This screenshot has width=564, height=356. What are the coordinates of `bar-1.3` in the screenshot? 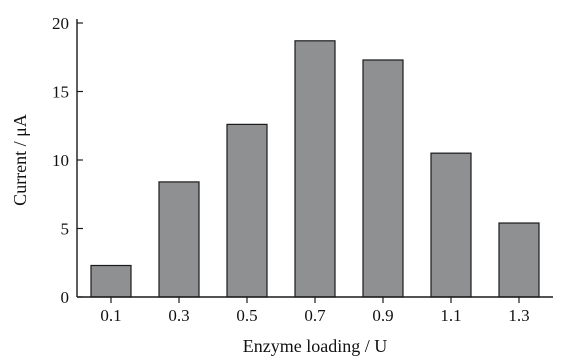 It's located at (519, 260).